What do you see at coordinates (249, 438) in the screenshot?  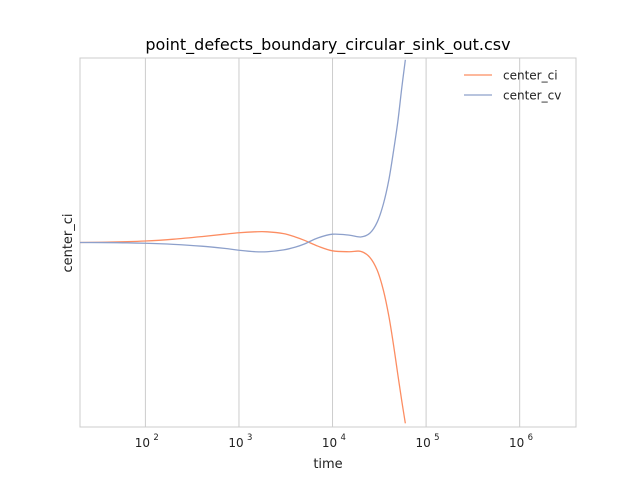 I see `x-tick-exponent-1: 3` at bounding box center [249, 438].